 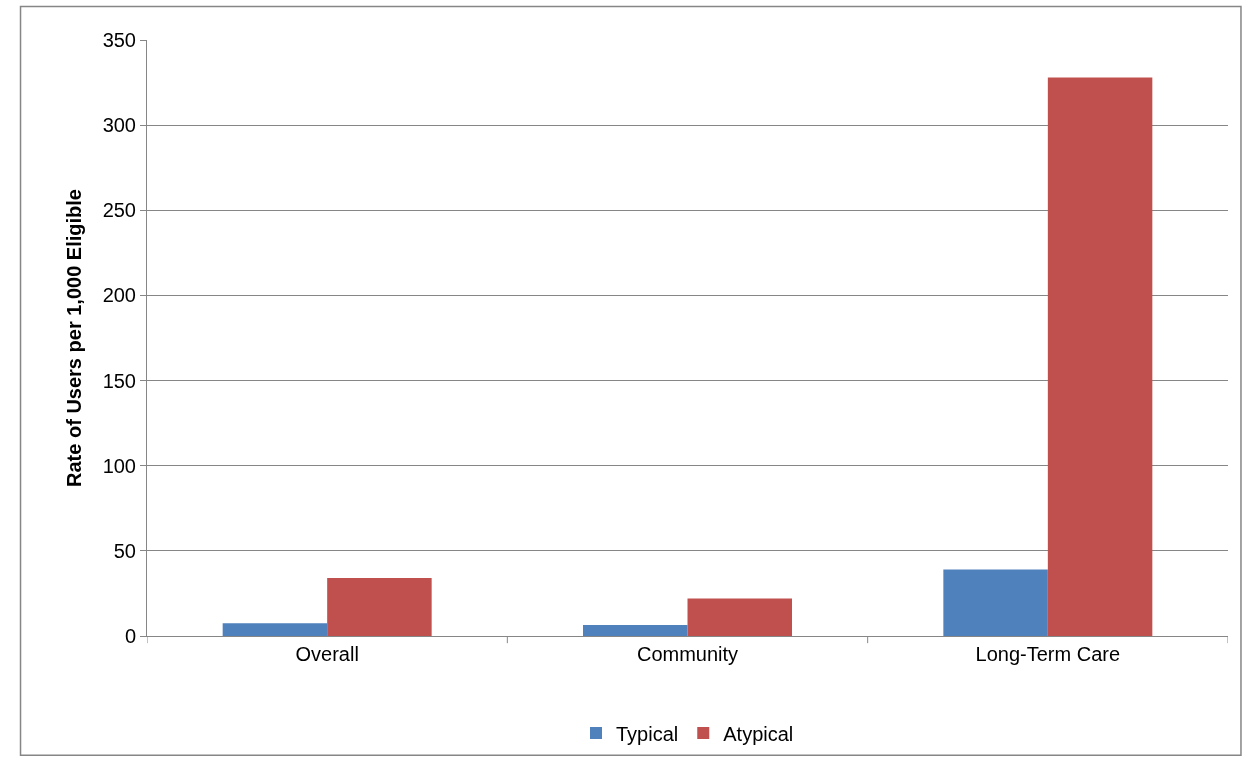 I want to click on y-axis-title: Rate of Users per 1,000 Eligible, so click(x=74, y=338).